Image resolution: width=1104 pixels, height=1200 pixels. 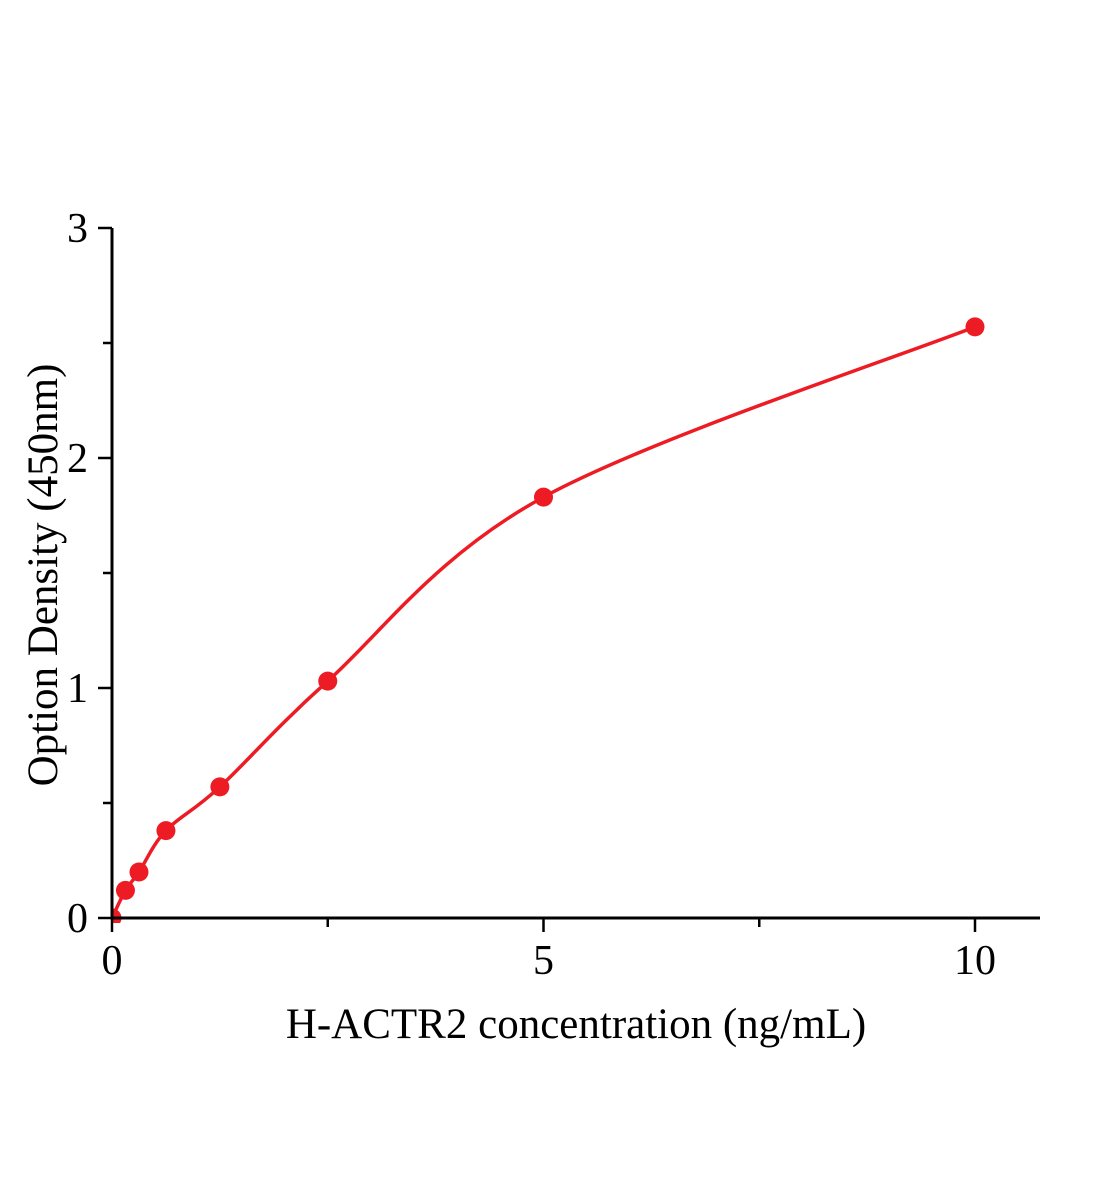 I want to click on x-tick-label: 10, so click(x=975, y=961).